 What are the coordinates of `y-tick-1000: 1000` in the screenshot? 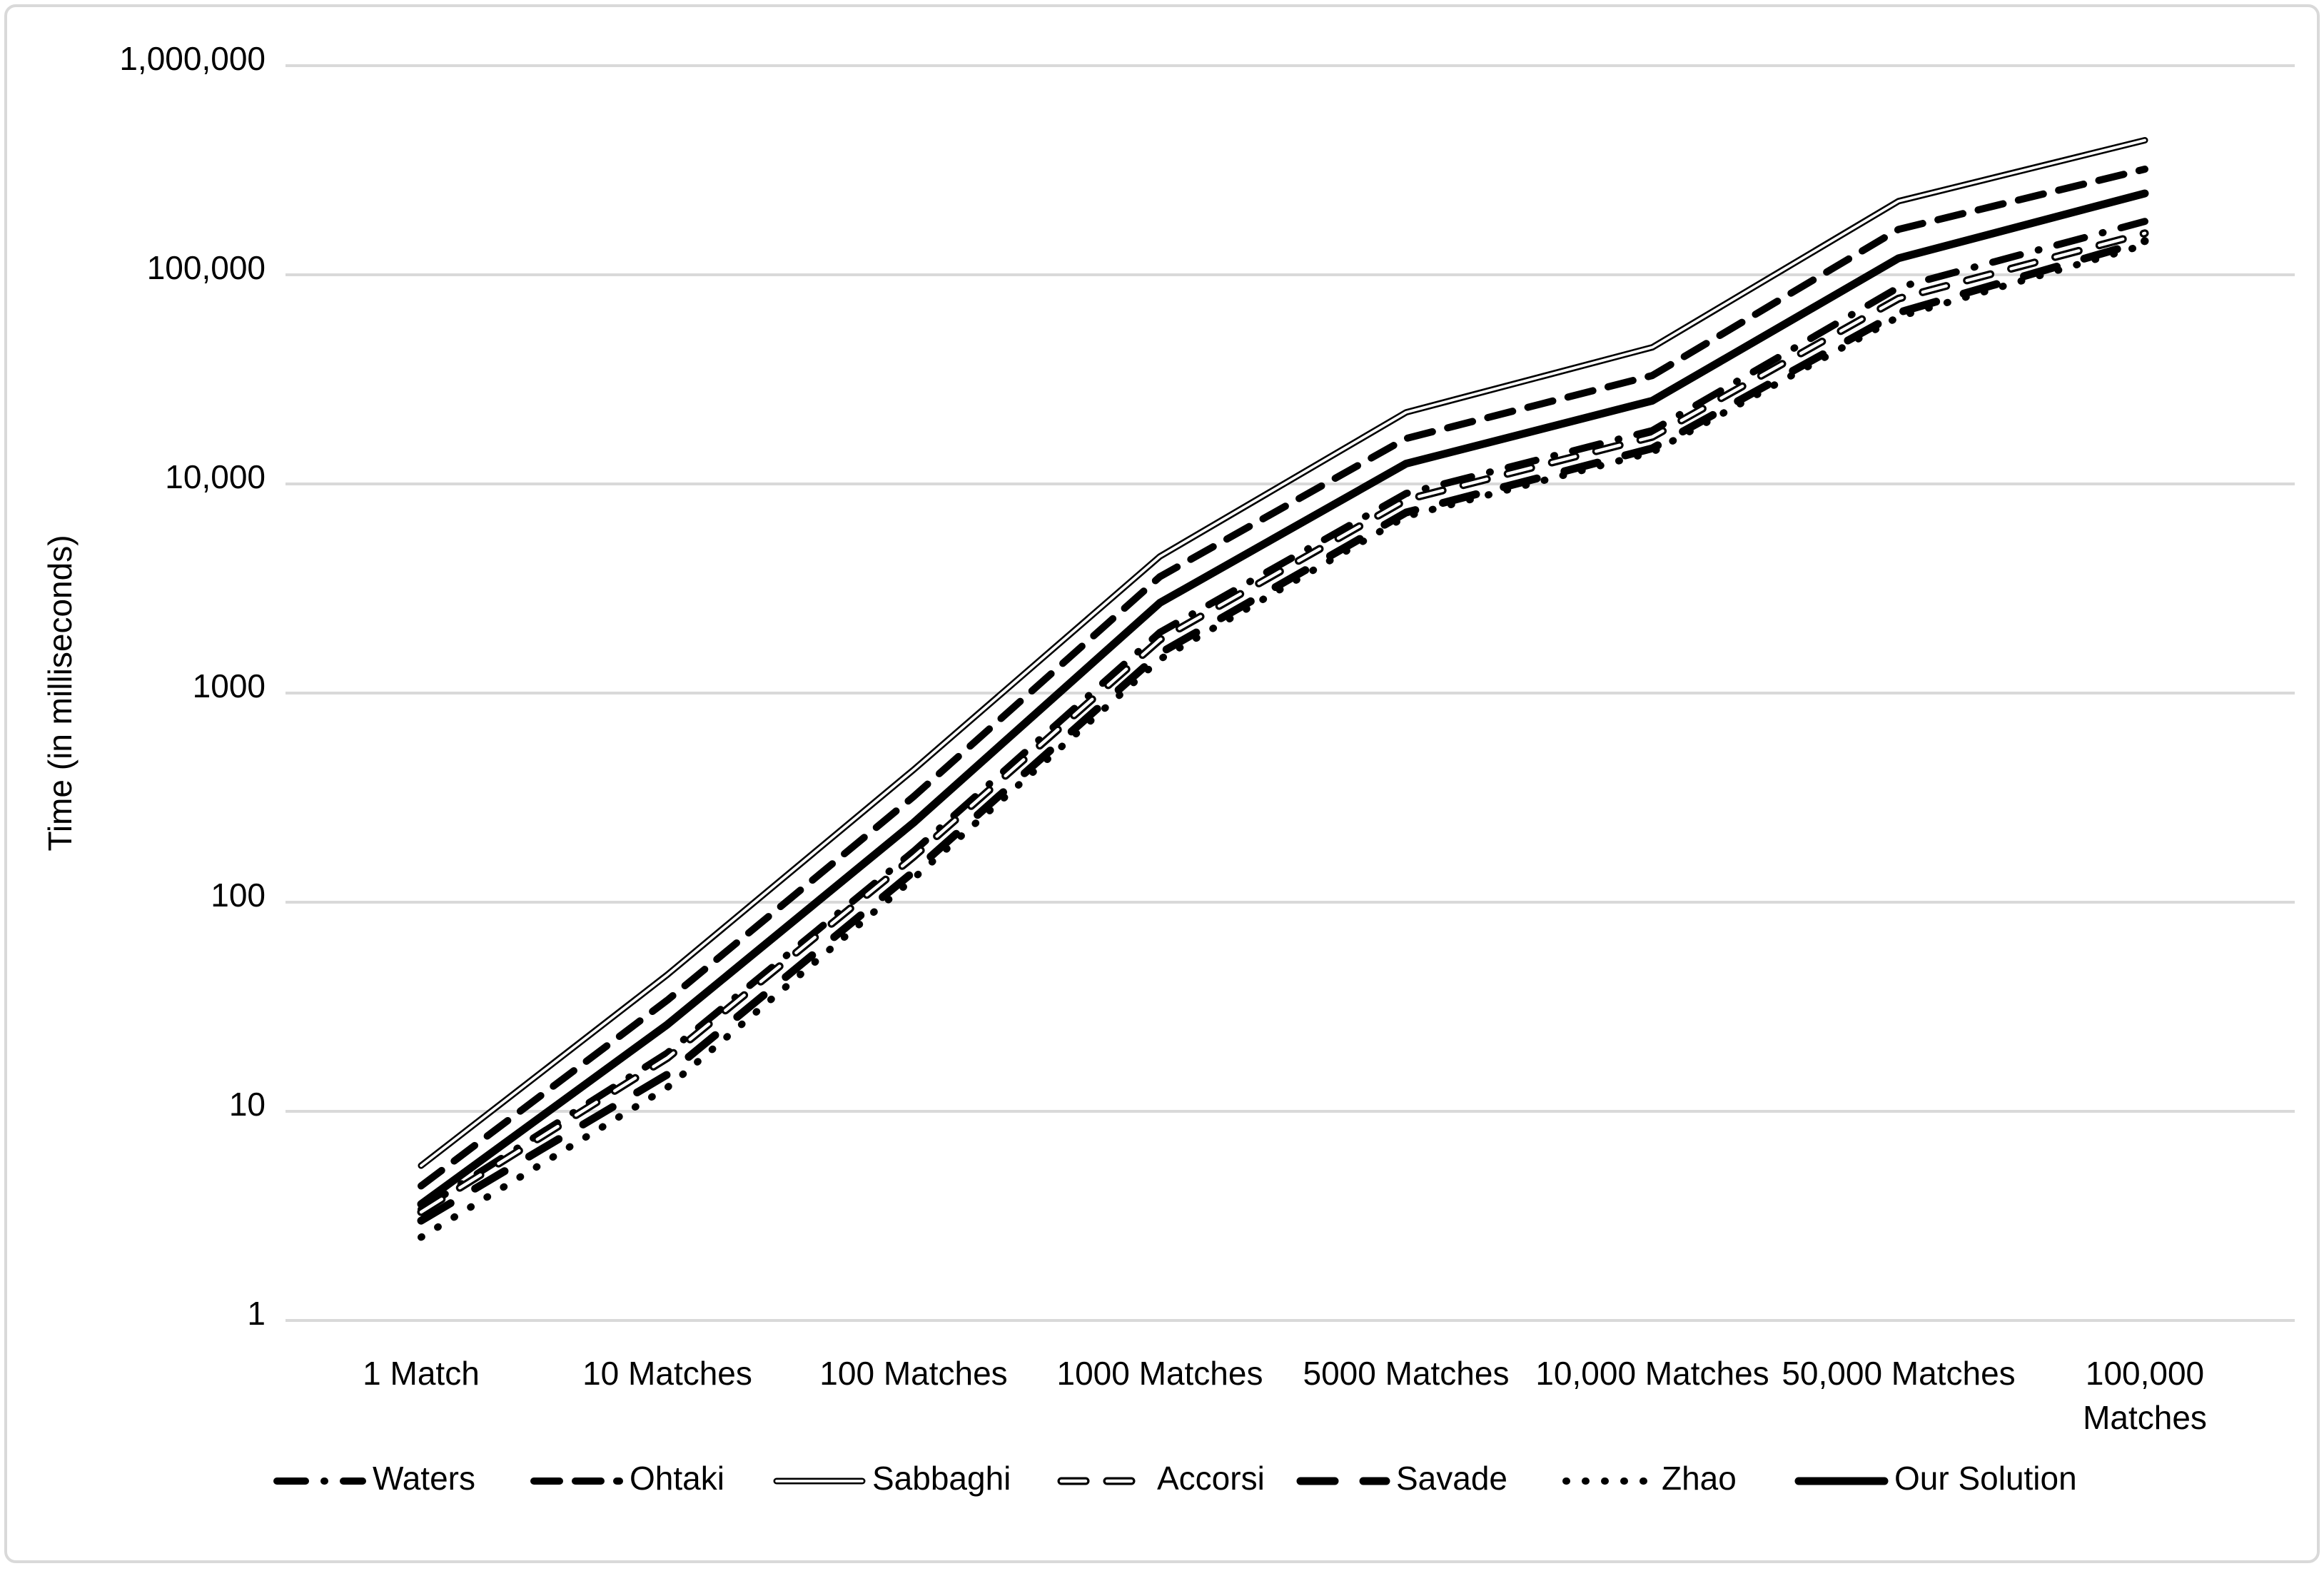 It's located at (230, 685).